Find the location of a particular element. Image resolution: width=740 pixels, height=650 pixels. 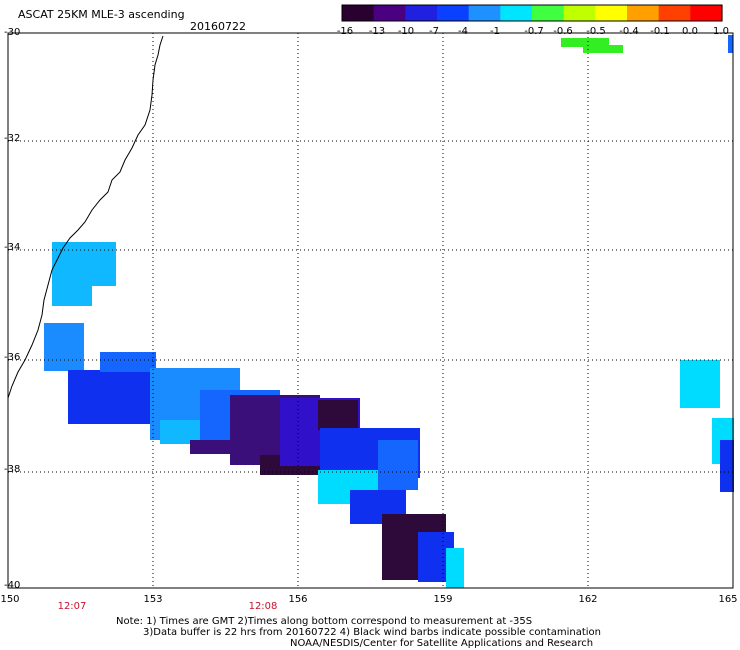

lon-label: 150 is located at coordinates (10, 599).